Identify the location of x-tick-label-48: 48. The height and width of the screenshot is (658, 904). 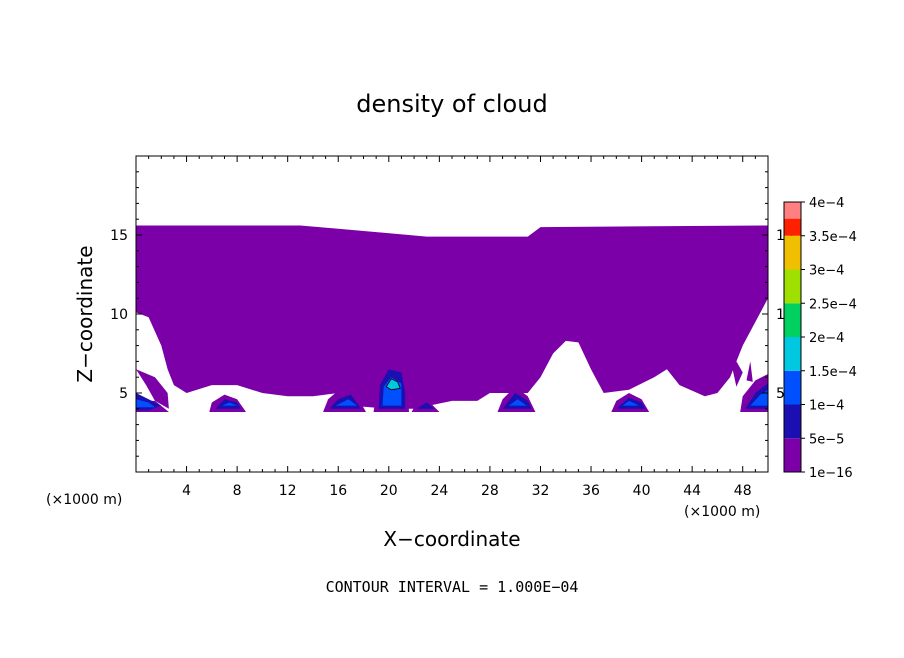
(743, 491).